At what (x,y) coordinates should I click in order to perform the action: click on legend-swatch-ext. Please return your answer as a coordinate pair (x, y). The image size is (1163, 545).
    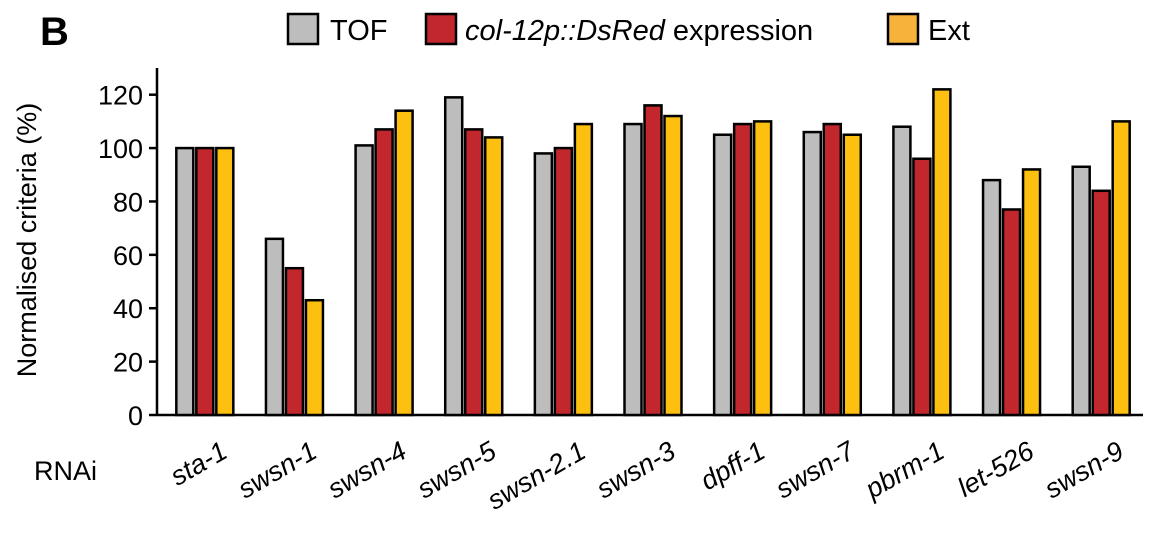
    Looking at the image, I should click on (903, 29).